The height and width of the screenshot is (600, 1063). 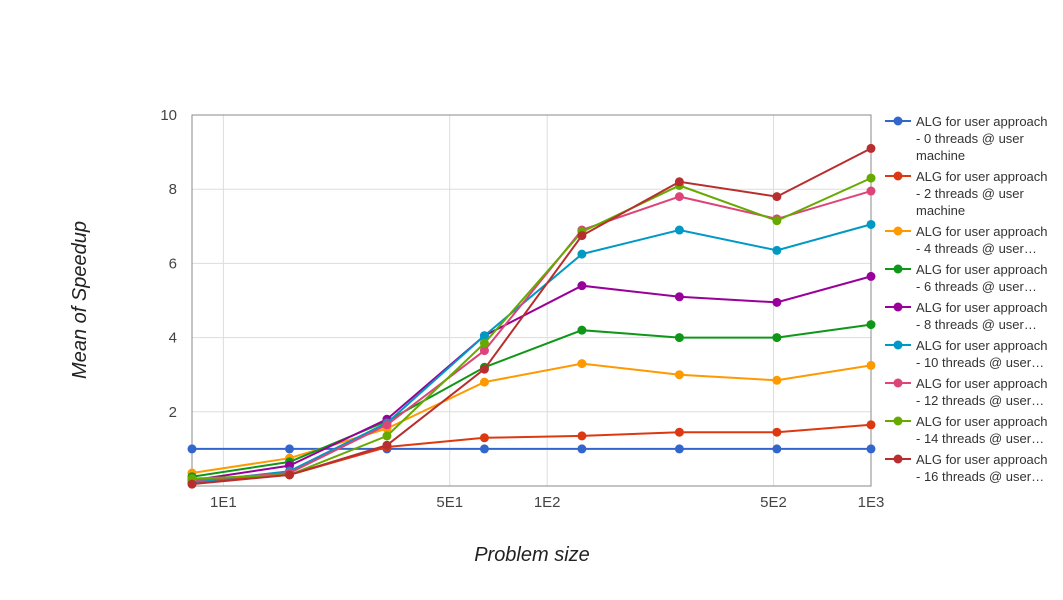 What do you see at coordinates (871, 502) in the screenshot?
I see `x-tick-label: 1E3` at bounding box center [871, 502].